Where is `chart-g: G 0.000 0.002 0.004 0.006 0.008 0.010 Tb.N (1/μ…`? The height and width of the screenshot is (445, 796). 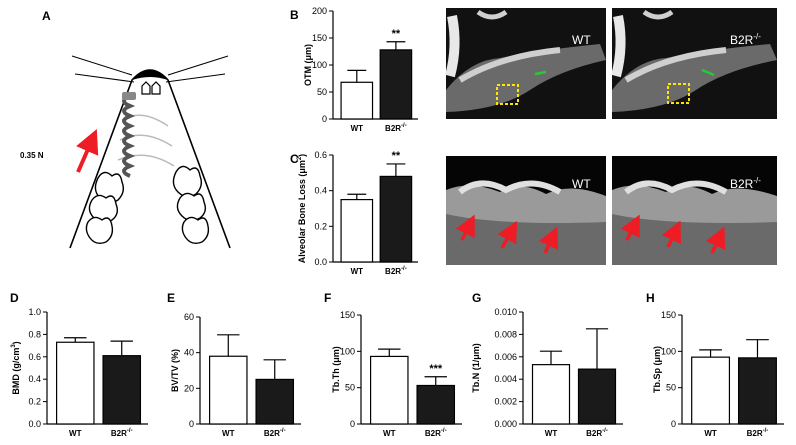
chart-g: G 0.000 0.002 0.004 0.006 0.008 0.010 Tb.N (1/μ… is located at coordinates (547, 364).